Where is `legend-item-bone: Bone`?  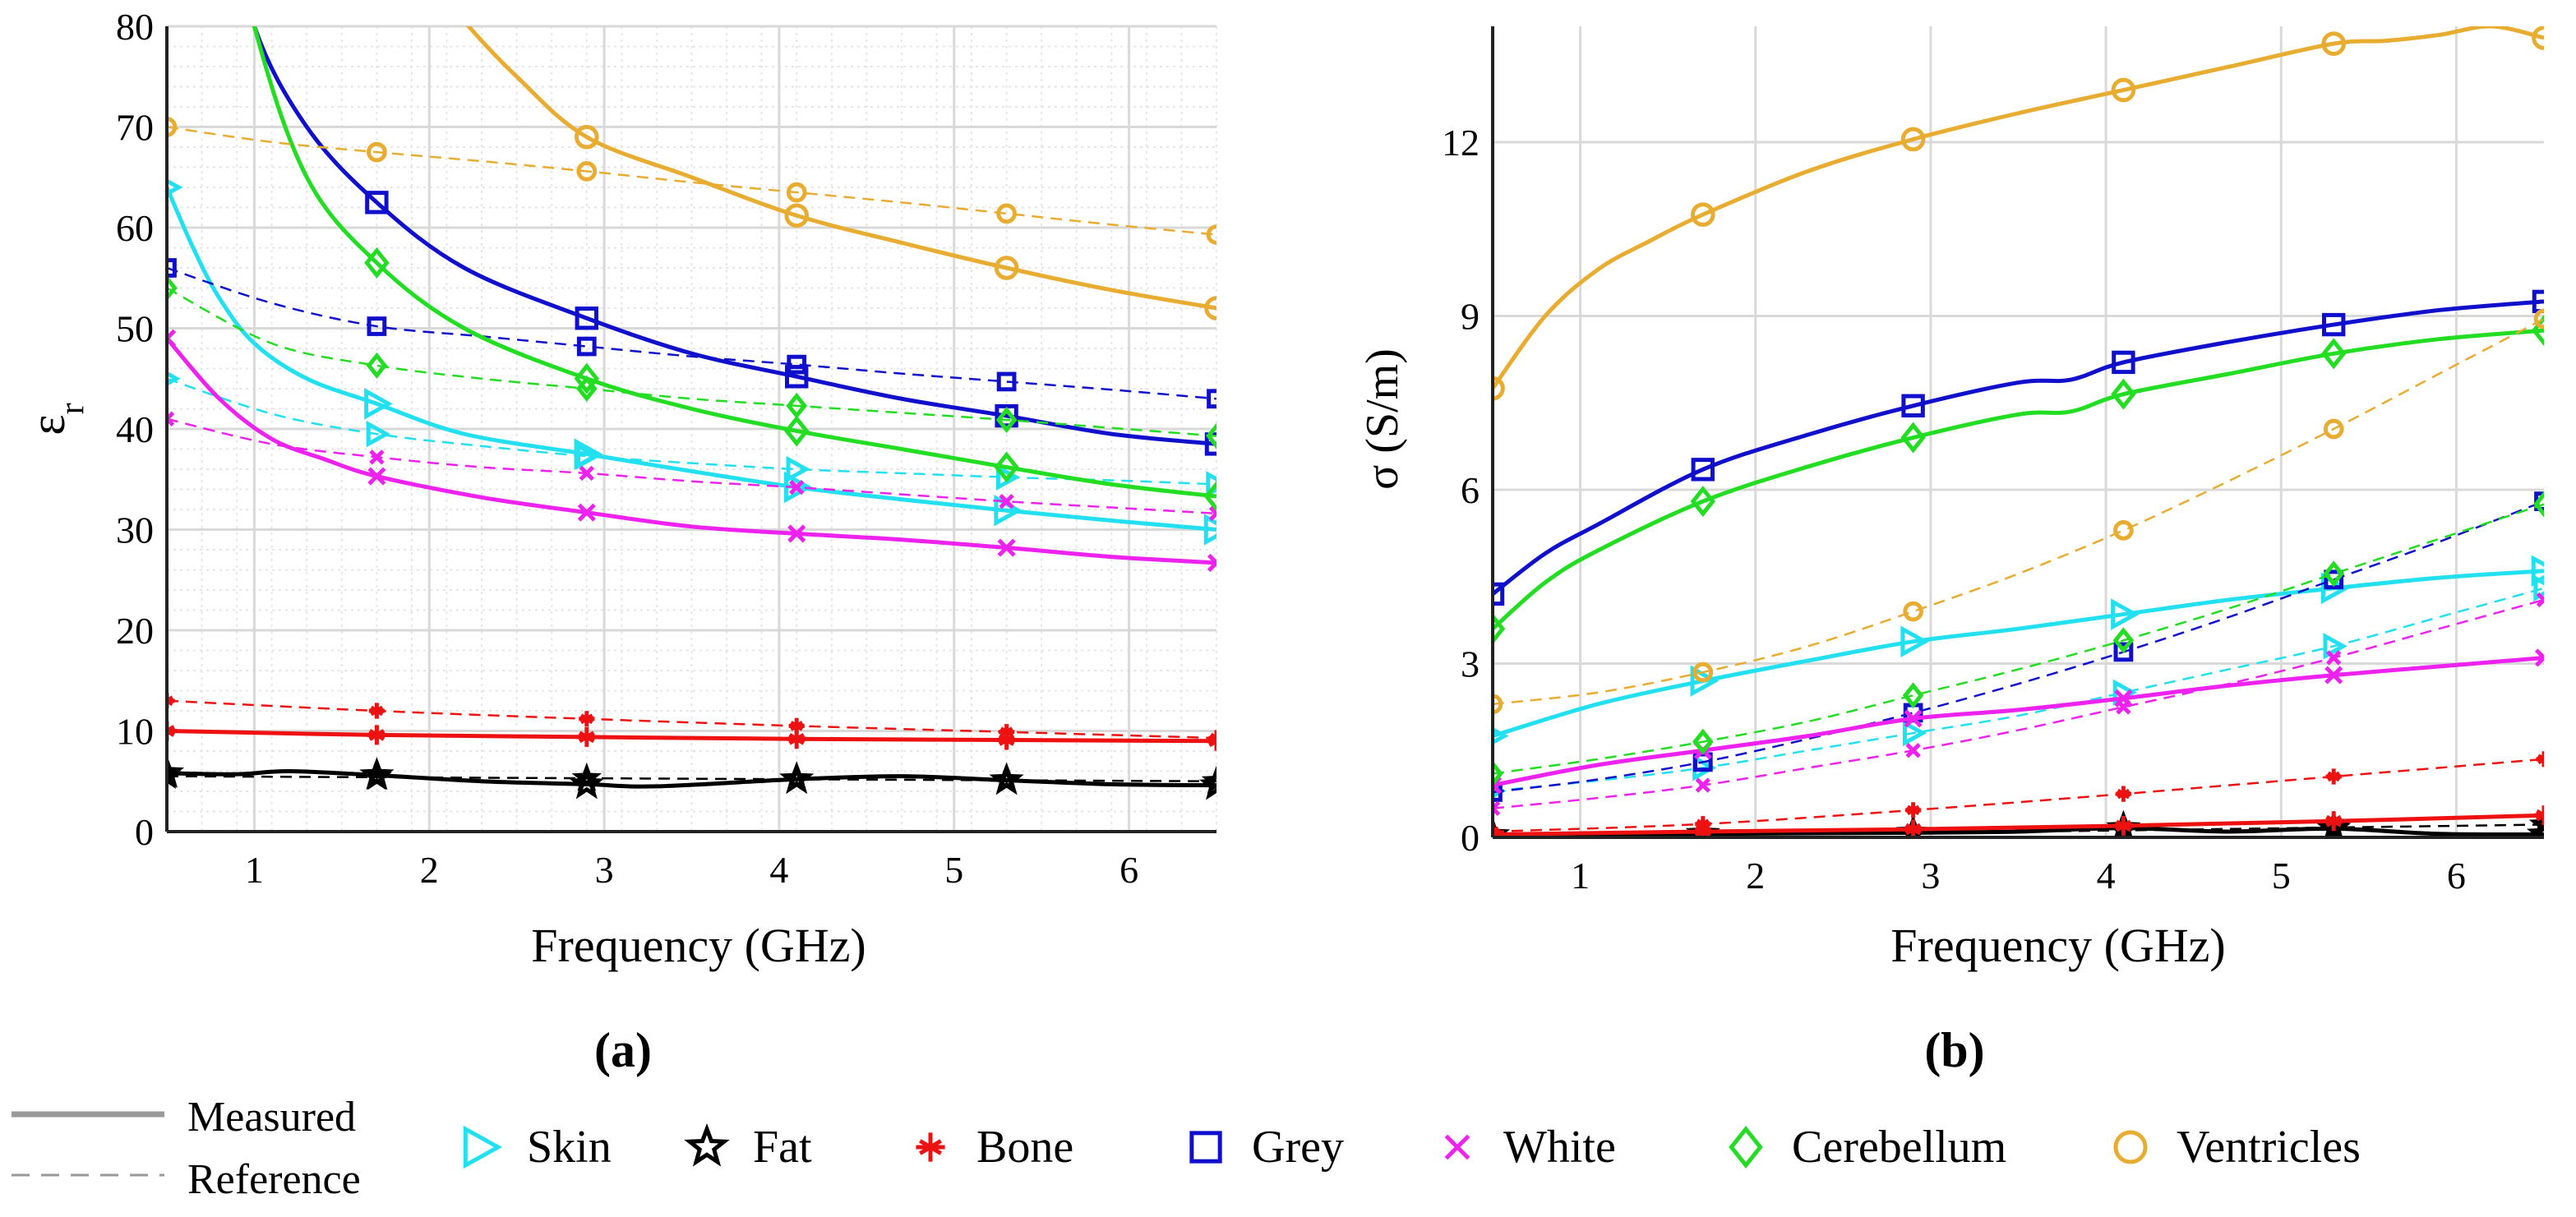
legend-item-bone: Bone is located at coordinates (994, 1147).